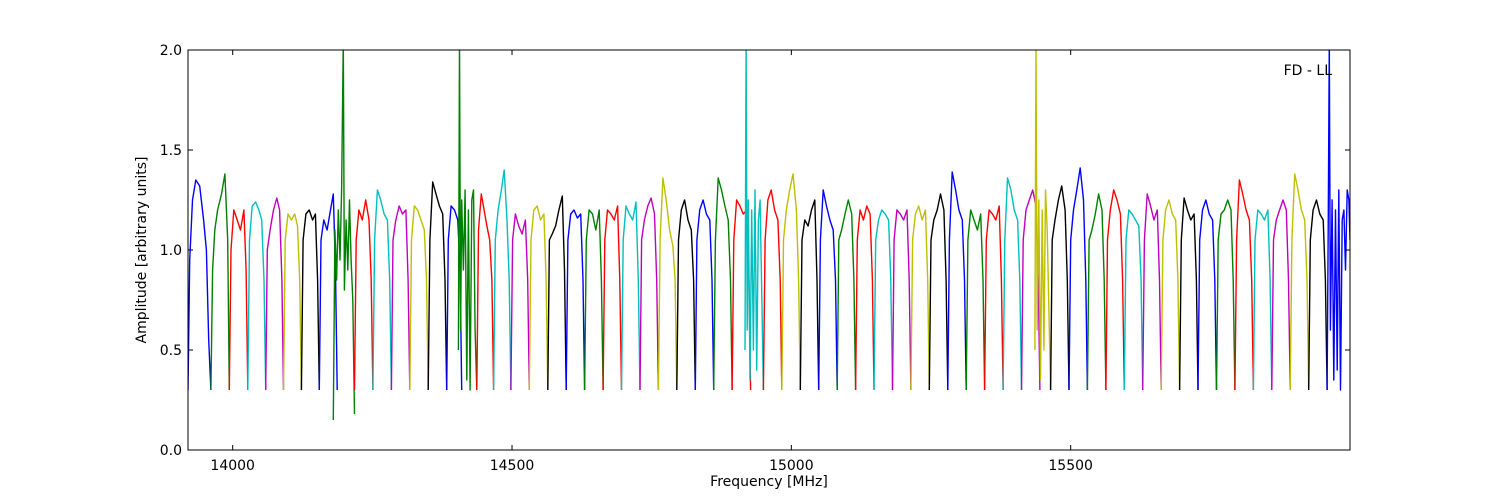 This screenshot has height=500, width=1500. Describe the element at coordinates (171, 51) in the screenshot. I see `y-tick-label-4: 2.0` at that location.